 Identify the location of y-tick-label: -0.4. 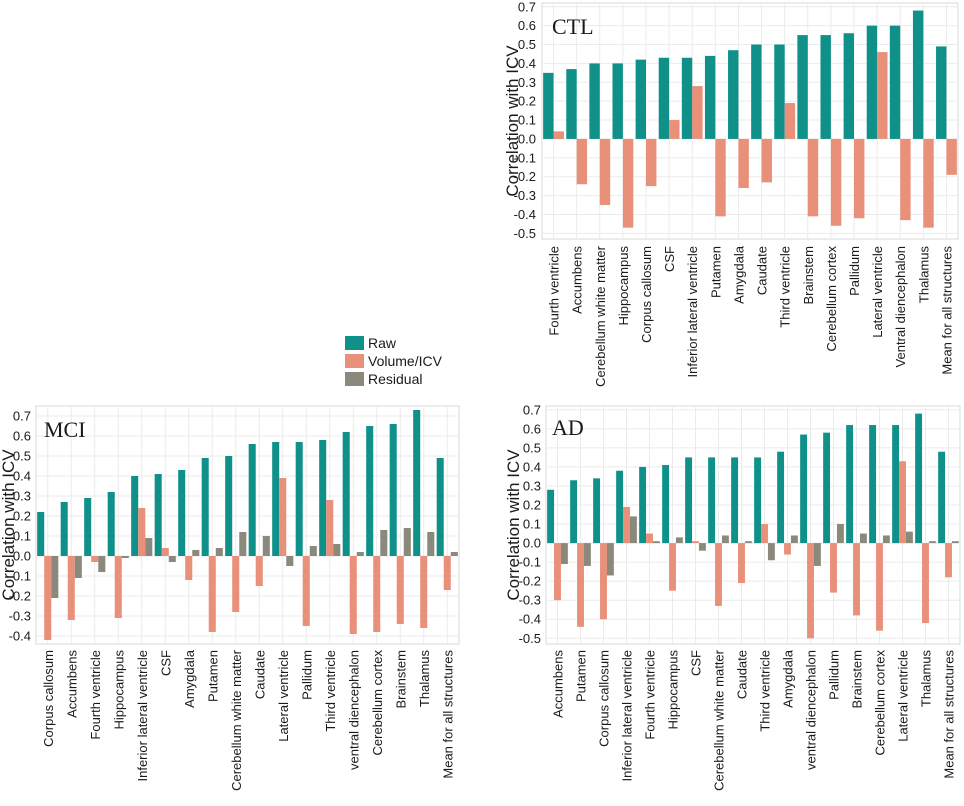
(525, 214).